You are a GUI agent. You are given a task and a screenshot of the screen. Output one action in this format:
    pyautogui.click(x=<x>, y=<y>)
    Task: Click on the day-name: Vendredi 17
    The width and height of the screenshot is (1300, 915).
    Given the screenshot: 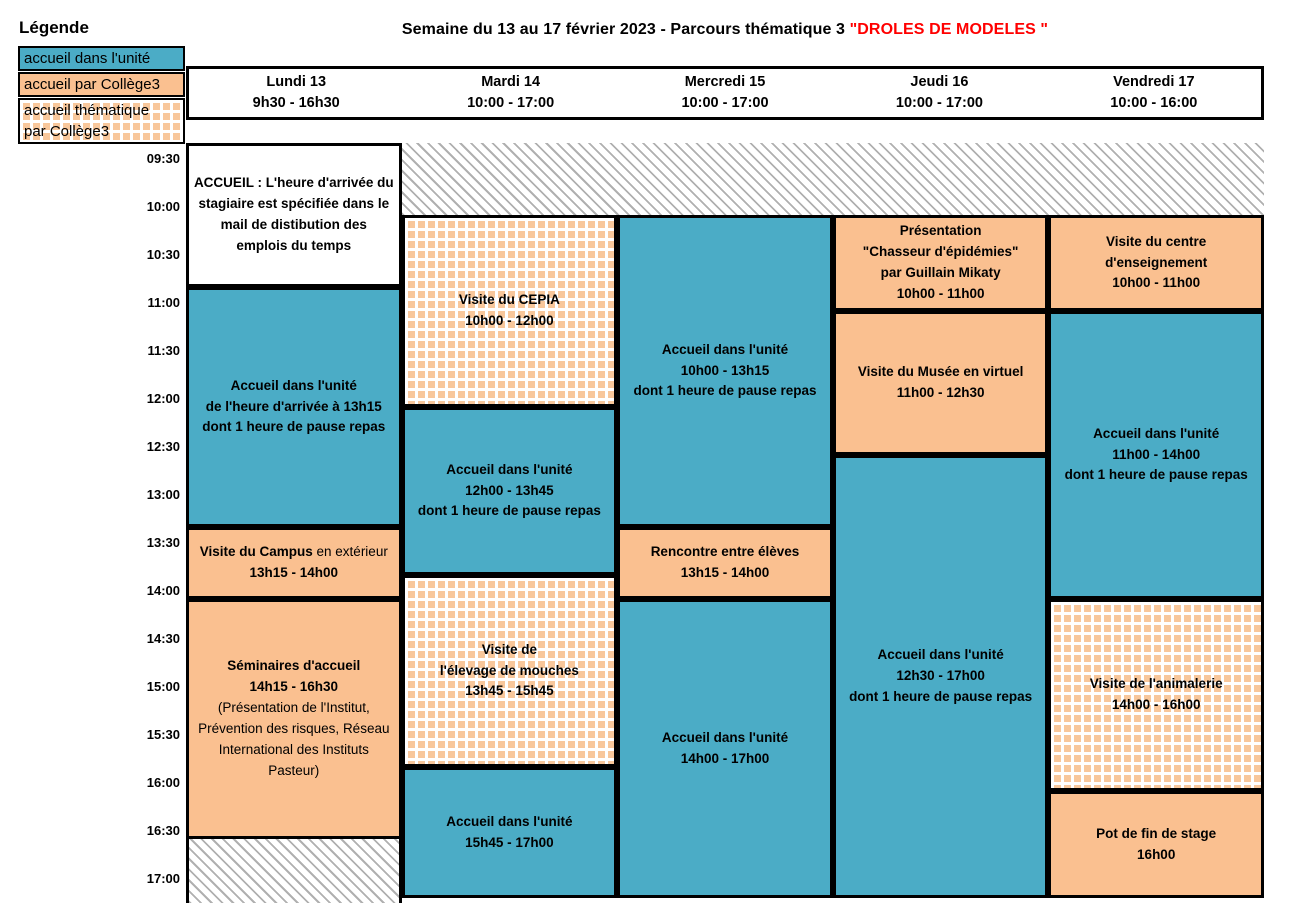 What is the action you would take?
    pyautogui.click(x=1154, y=82)
    